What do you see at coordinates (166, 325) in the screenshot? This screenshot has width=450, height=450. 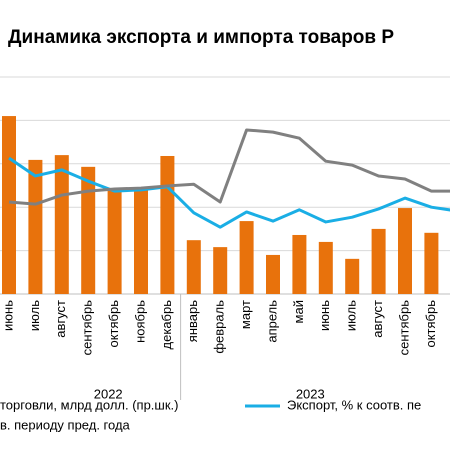 I see `x-tick-label: декабрь` at bounding box center [166, 325].